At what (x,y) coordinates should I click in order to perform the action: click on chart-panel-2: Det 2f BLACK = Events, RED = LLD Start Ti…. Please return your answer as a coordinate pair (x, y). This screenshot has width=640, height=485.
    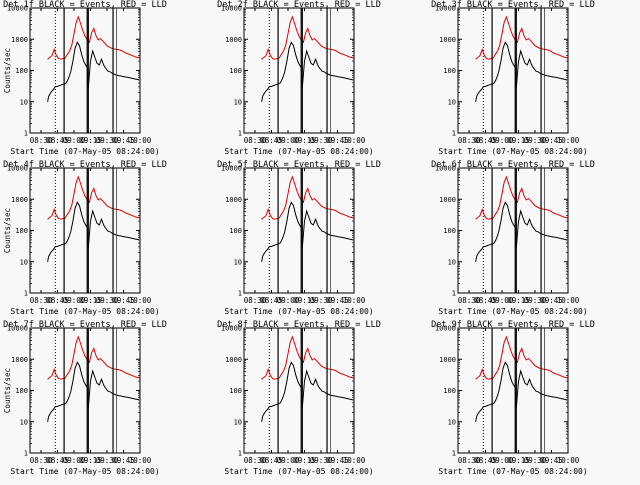
    Looking at the image, I should click on (299, 78).